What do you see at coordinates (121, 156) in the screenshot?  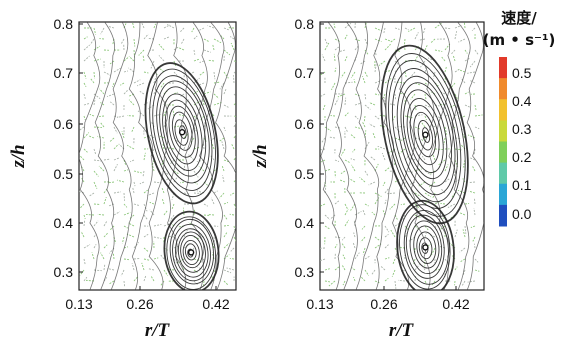 I see `streamline` at bounding box center [121, 156].